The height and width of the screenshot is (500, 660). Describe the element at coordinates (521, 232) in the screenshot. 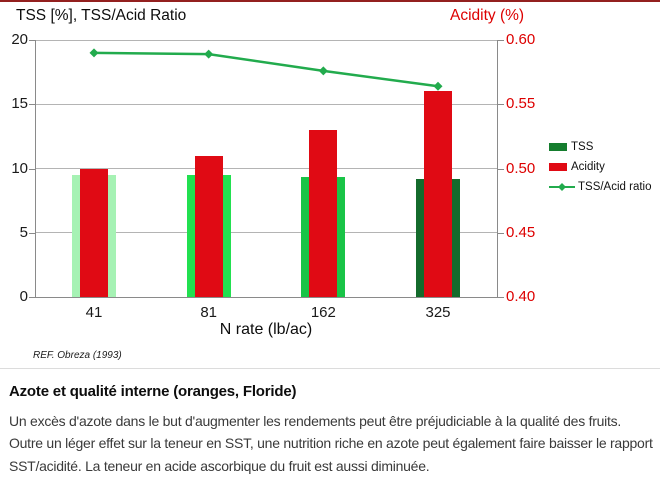

I see `right-tick-label: 0.45` at that location.